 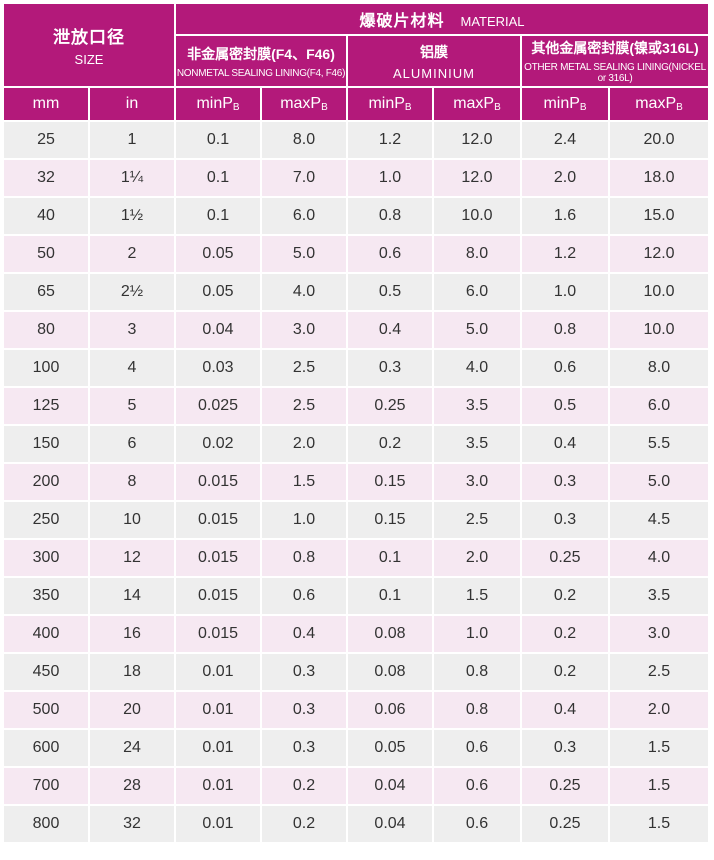 I want to click on unit-other-max: maxPB, so click(x=660, y=105).